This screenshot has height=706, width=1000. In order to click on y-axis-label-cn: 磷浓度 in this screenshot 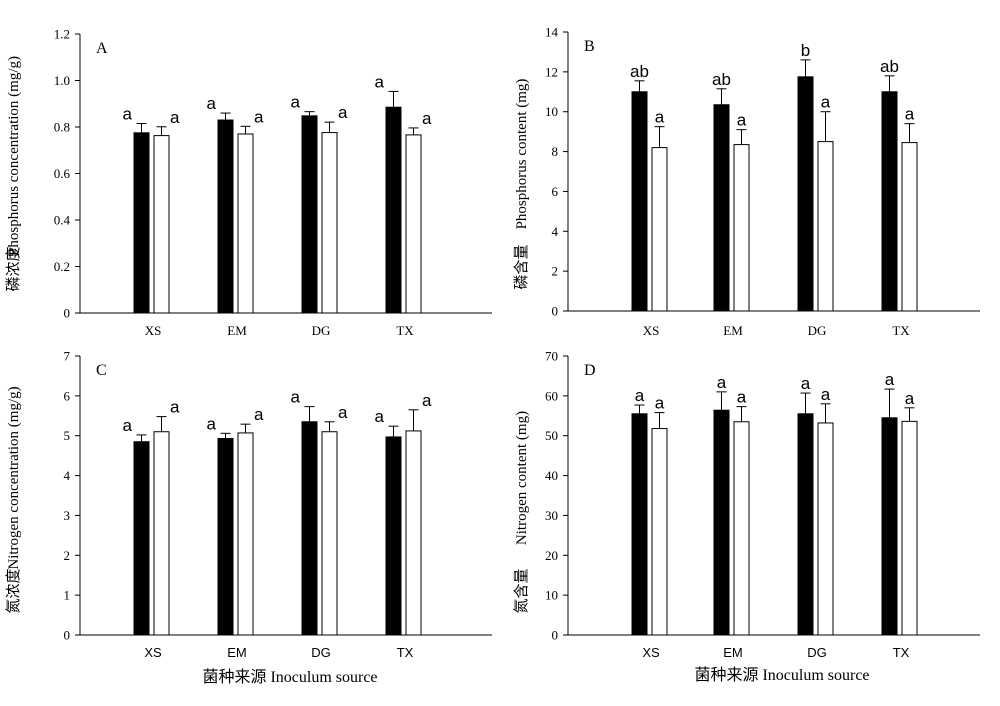, I will do `click(13, 268)`.